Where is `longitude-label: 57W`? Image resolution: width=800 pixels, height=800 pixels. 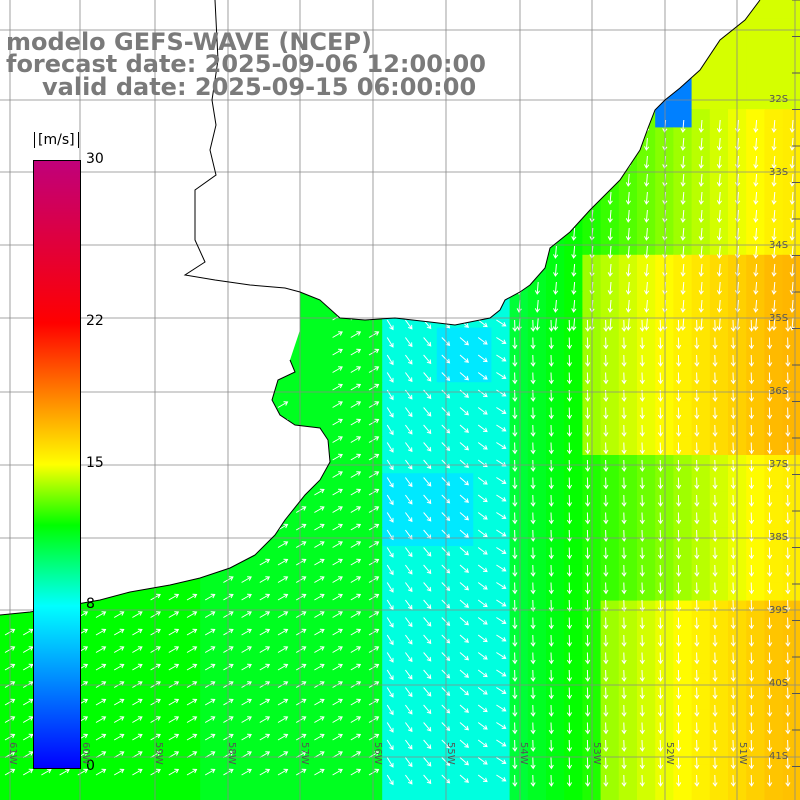
longitude-label: 57W is located at coordinates (304, 753).